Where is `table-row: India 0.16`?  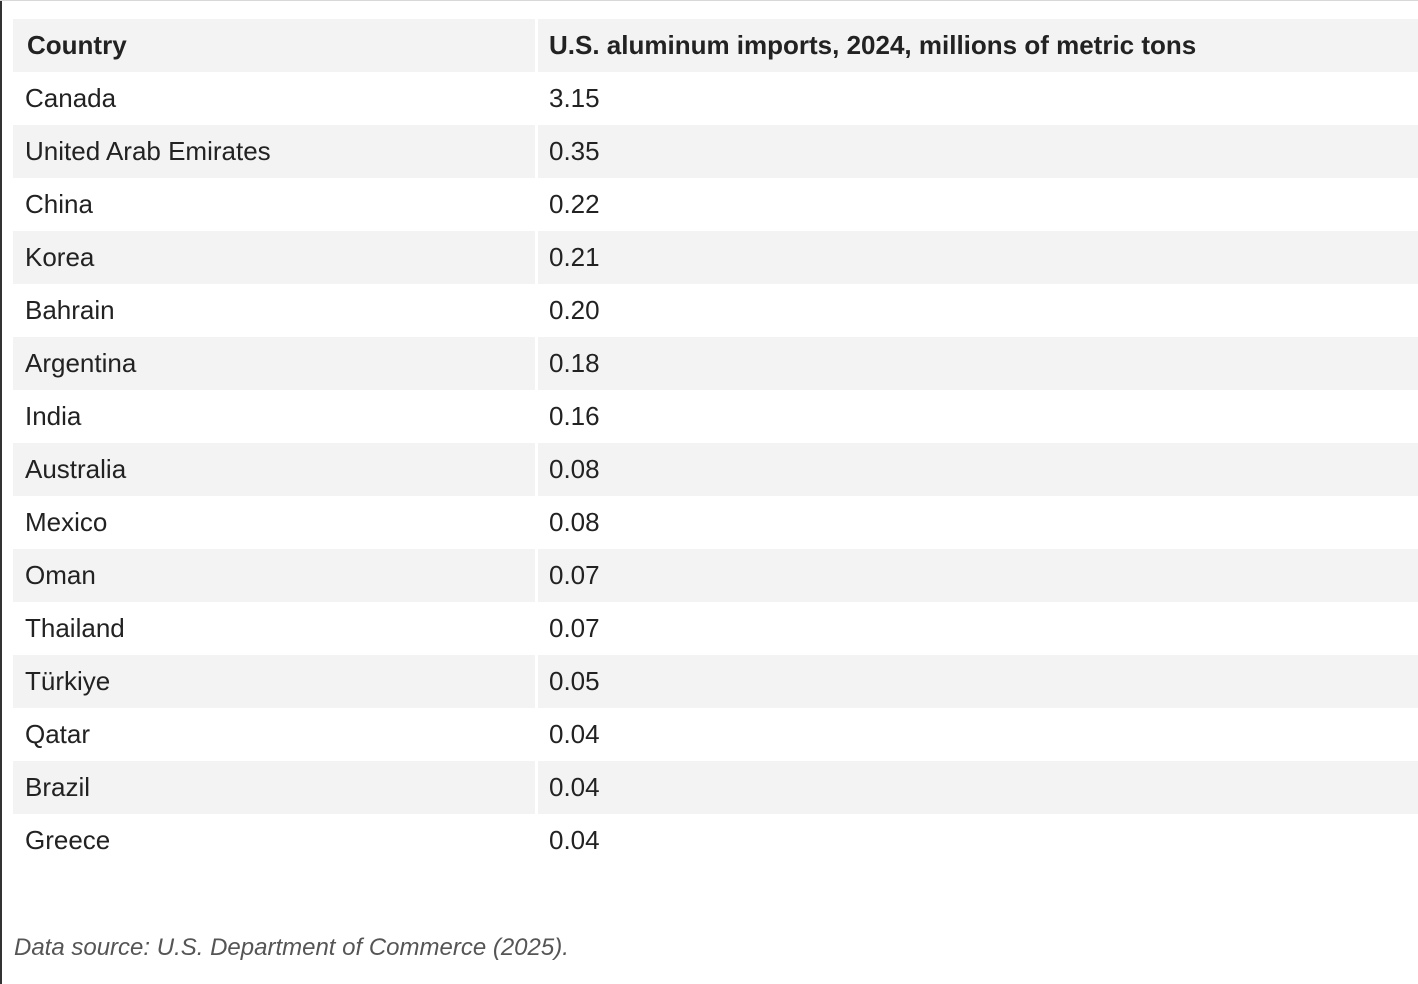 table-row: India 0.16 is located at coordinates (715, 416).